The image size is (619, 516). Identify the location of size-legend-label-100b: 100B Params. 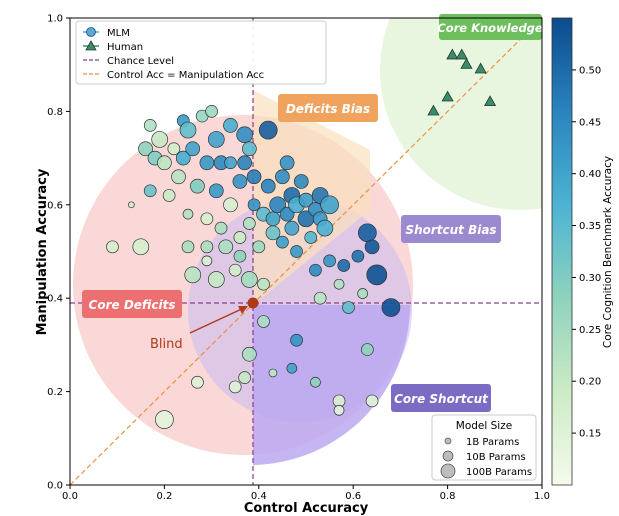
(499, 472).